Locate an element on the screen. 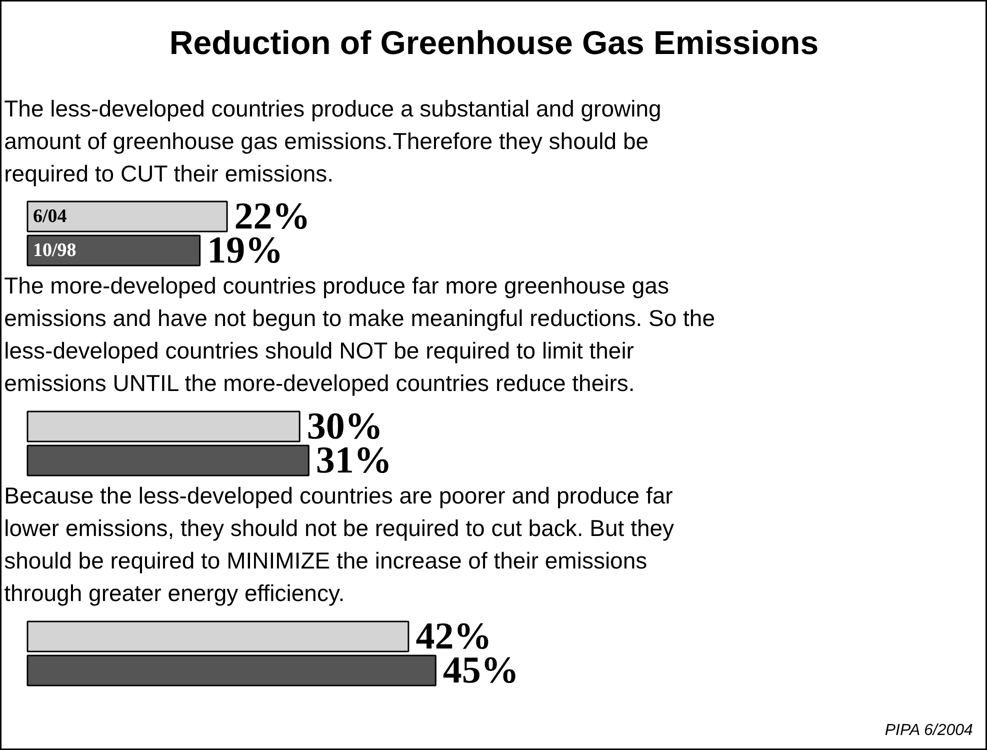  y-tick-label: Because the less-developed countries are poorer and produce far lower emissions, they should not be required to cut back. But they should be required to MINIMIZE the increase of their emissions through greater energy efficiency. is located at coordinates (339, 544).